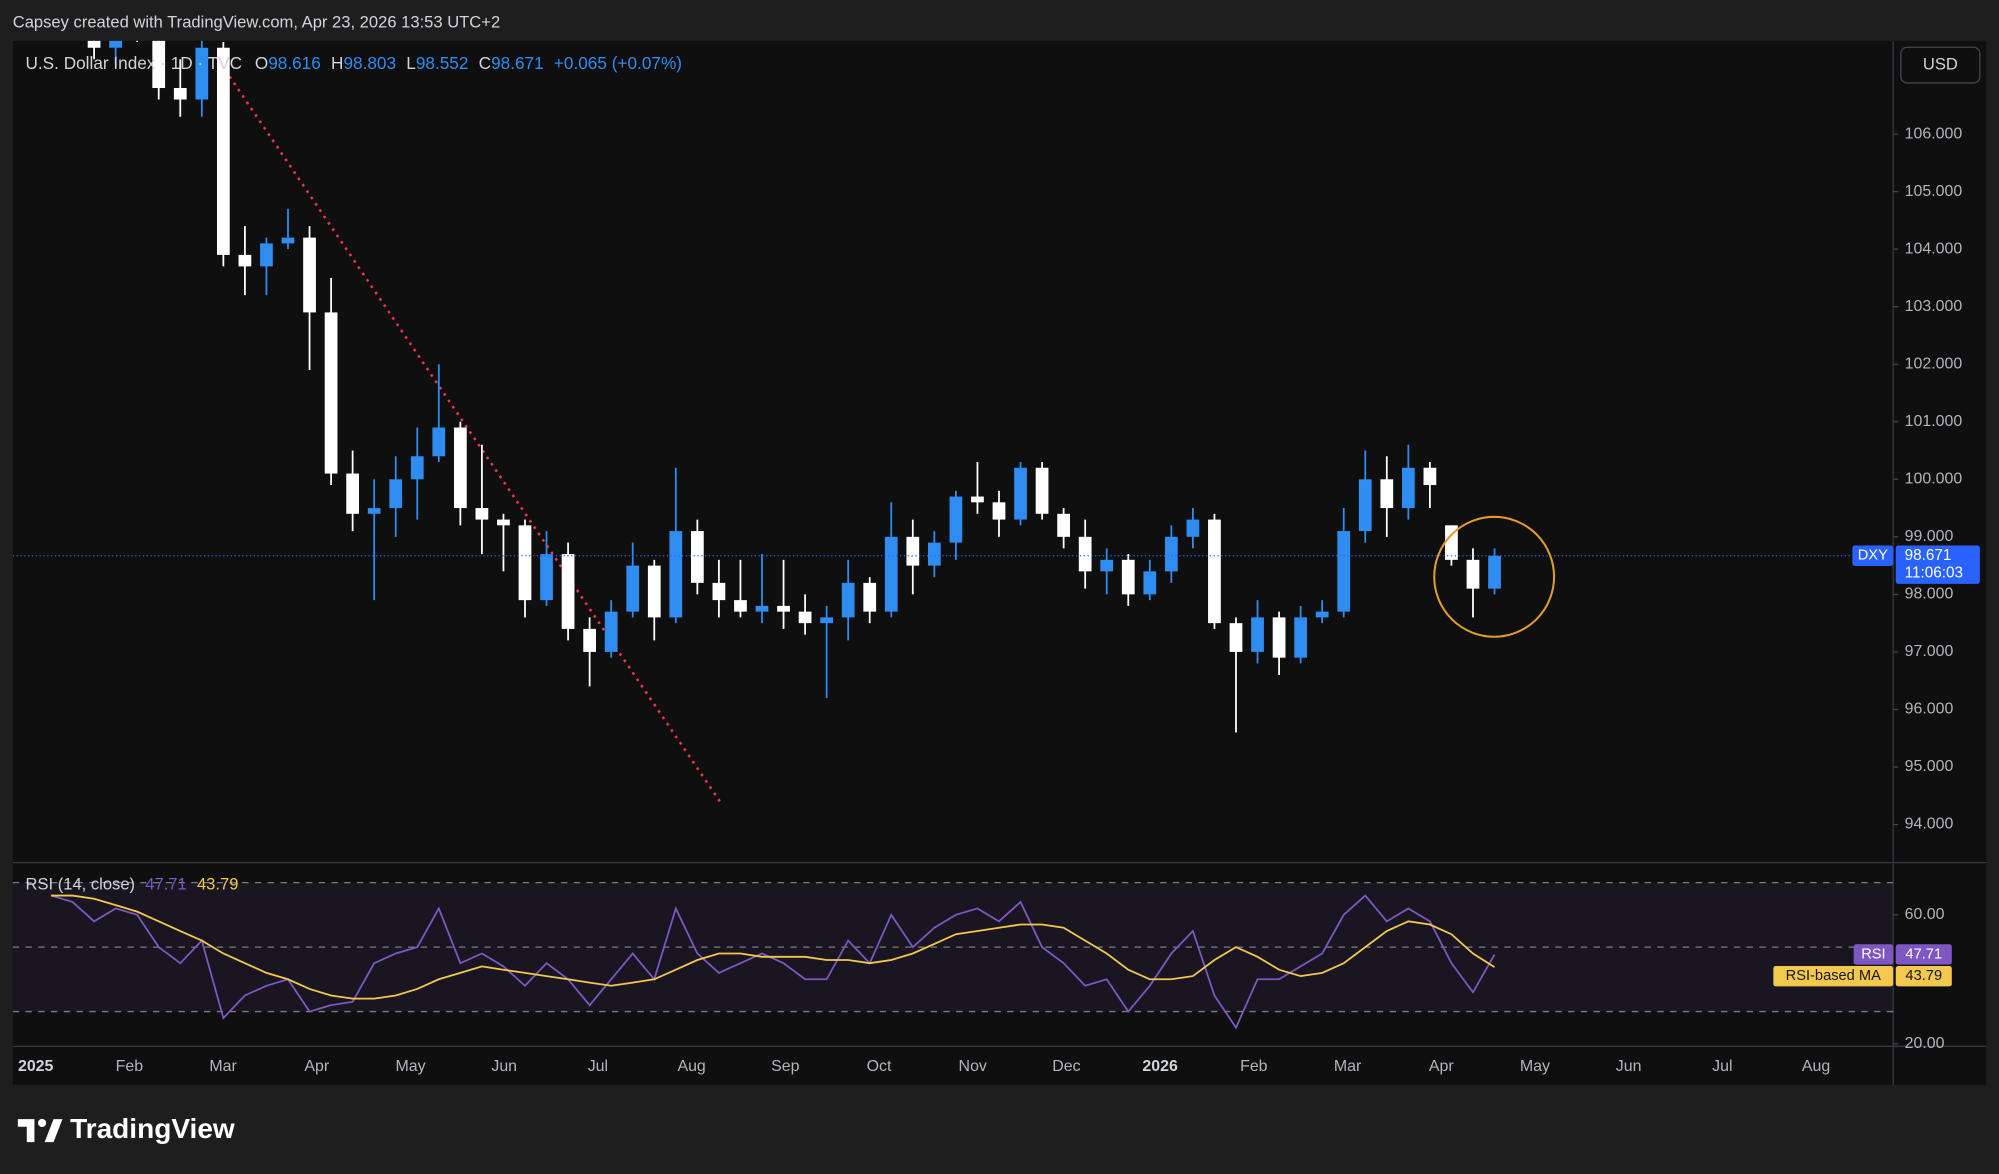  What do you see at coordinates (133, 62) in the screenshot?
I see `chart-title: U.S. Dollar Index · 1D · TVC` at bounding box center [133, 62].